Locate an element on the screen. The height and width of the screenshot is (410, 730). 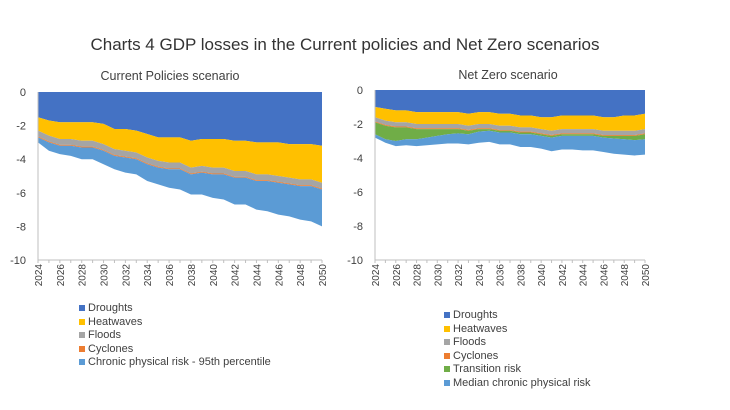
area-cyclones is located at coordinates (510, 128).